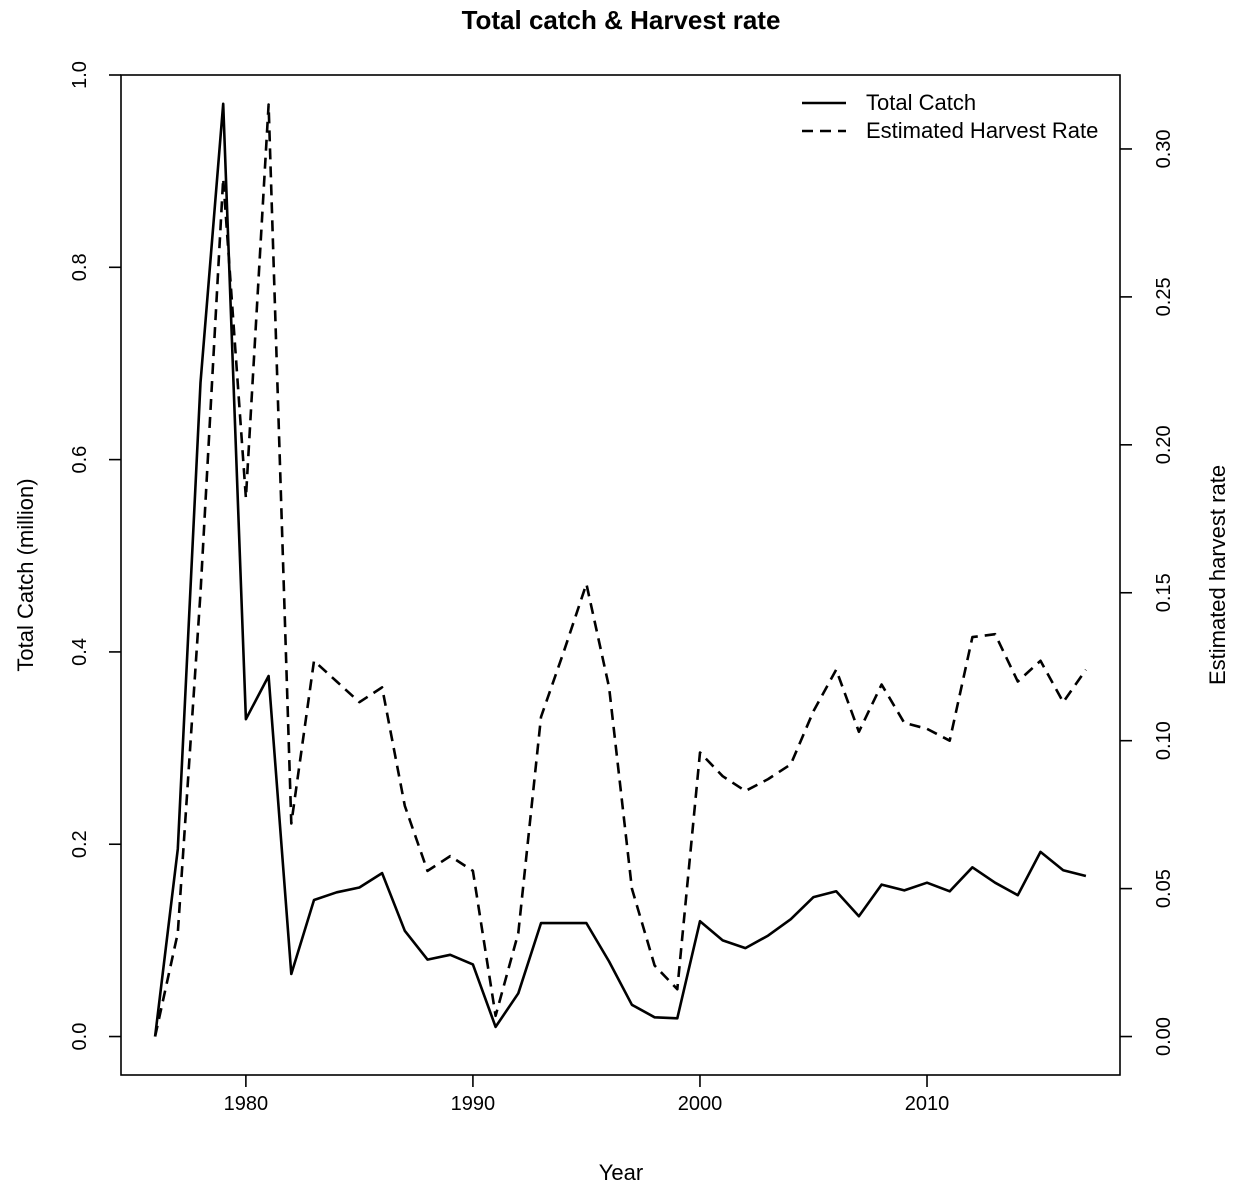 This screenshot has height=1189, width=1235. What do you see at coordinates (473, 1104) in the screenshot?
I see `x-tick-label: 1990` at bounding box center [473, 1104].